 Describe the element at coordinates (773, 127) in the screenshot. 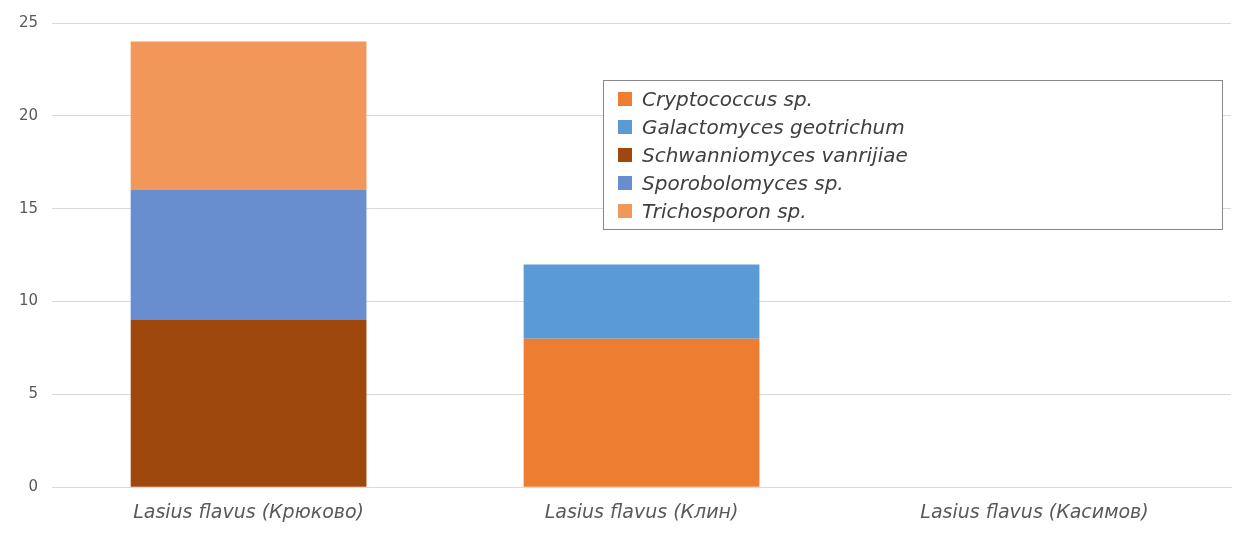

I see `legend-label: Galactomyces geotrichum` at that location.